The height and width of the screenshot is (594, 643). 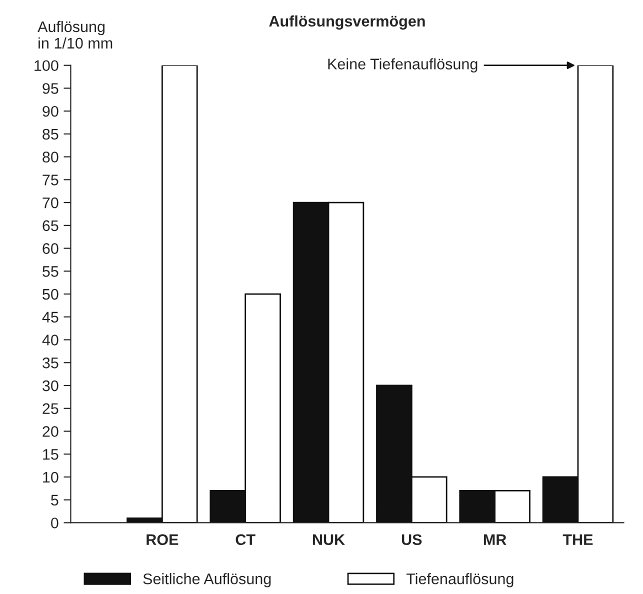 I want to click on y-tick-label: 5, so click(x=54, y=500).